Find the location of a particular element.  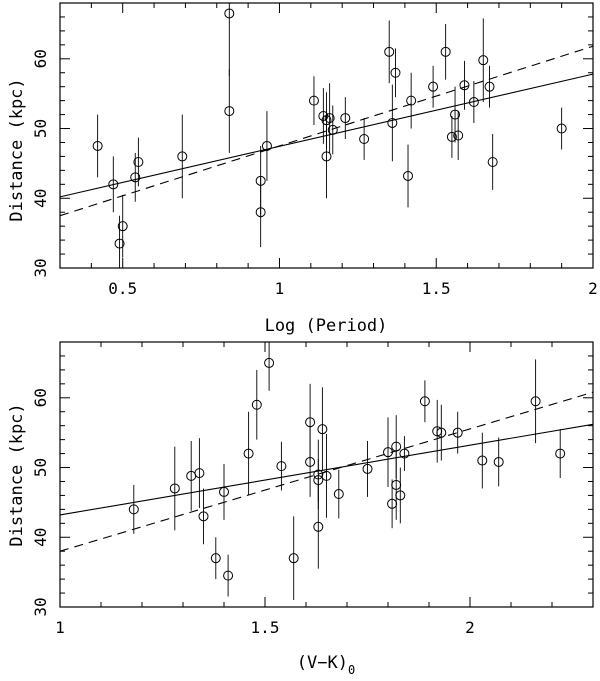

bottom-ytick-label: 60 is located at coordinates (40, 397).